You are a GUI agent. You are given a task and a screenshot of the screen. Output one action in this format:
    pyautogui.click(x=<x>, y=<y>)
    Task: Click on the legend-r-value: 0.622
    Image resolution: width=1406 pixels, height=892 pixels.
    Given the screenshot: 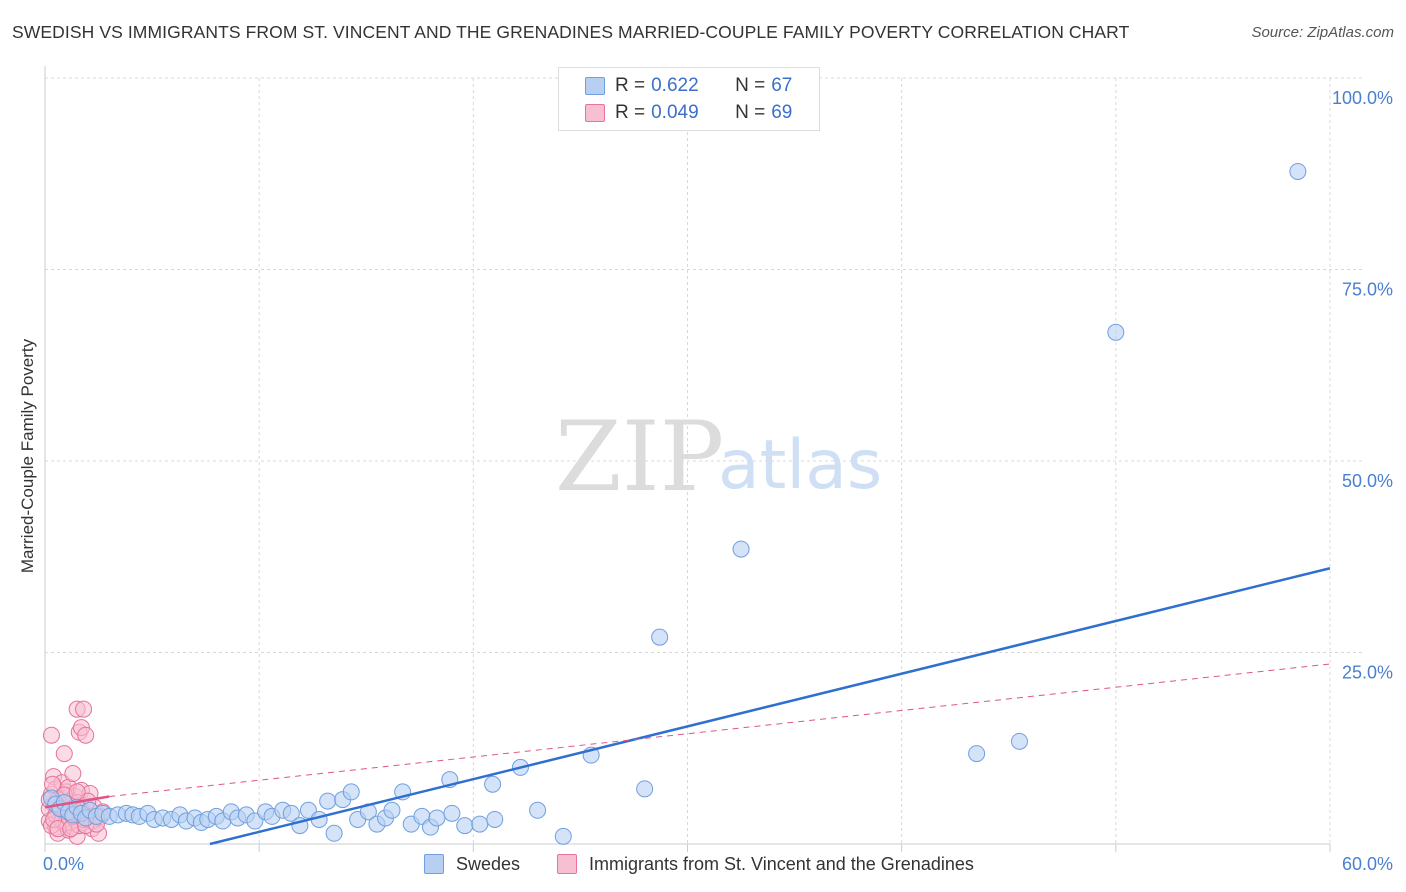 What is the action you would take?
    pyautogui.click(x=675, y=85)
    